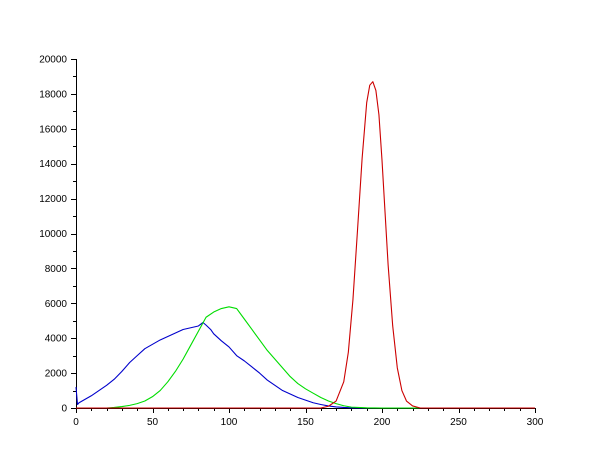 This screenshot has height=466, width=612. Describe the element at coordinates (229, 422) in the screenshot. I see `x-tick-label: 100` at that location.